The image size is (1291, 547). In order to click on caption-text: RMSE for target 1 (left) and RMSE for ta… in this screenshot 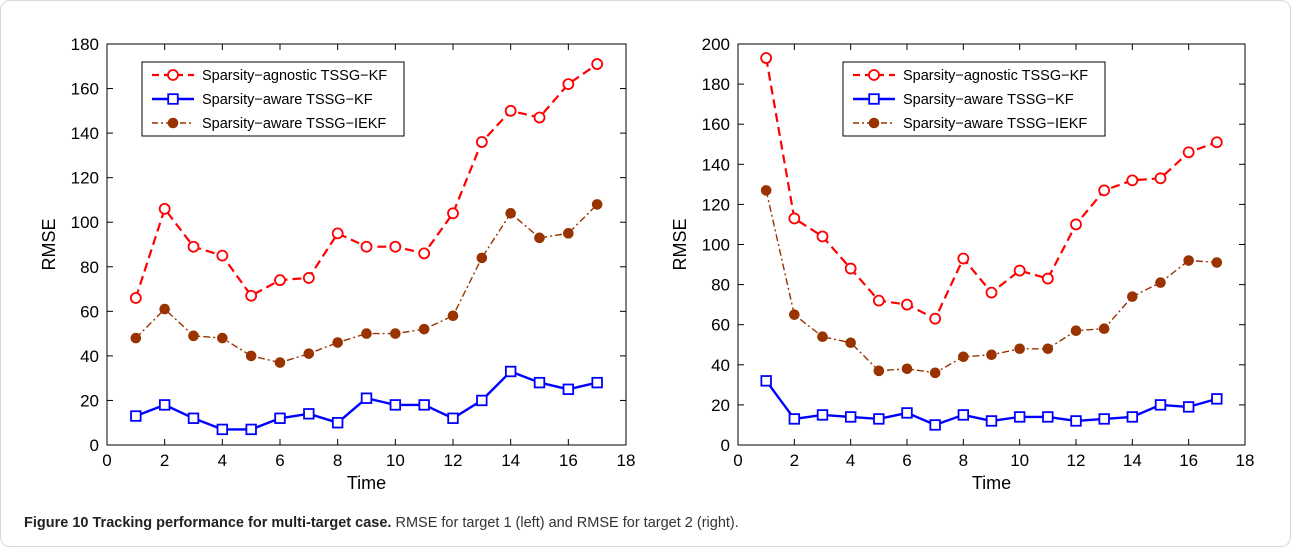, I will do `click(567, 523)`.